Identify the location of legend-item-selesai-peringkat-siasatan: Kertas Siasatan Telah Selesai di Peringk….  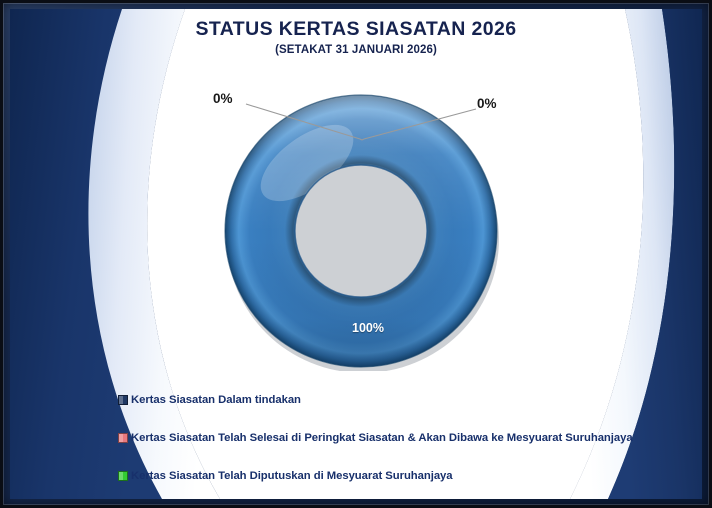
(398, 438).